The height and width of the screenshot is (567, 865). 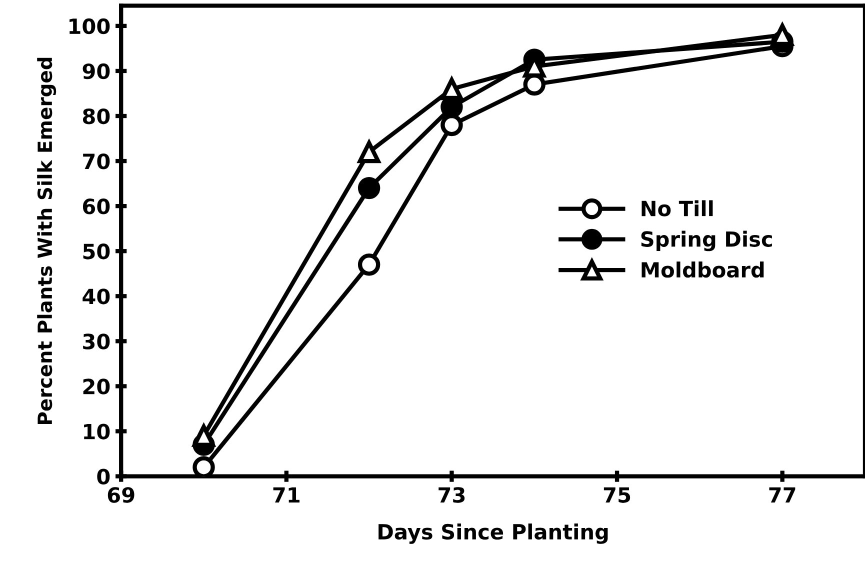 What do you see at coordinates (96, 116) in the screenshot?
I see `y-tick-label: 80` at bounding box center [96, 116].